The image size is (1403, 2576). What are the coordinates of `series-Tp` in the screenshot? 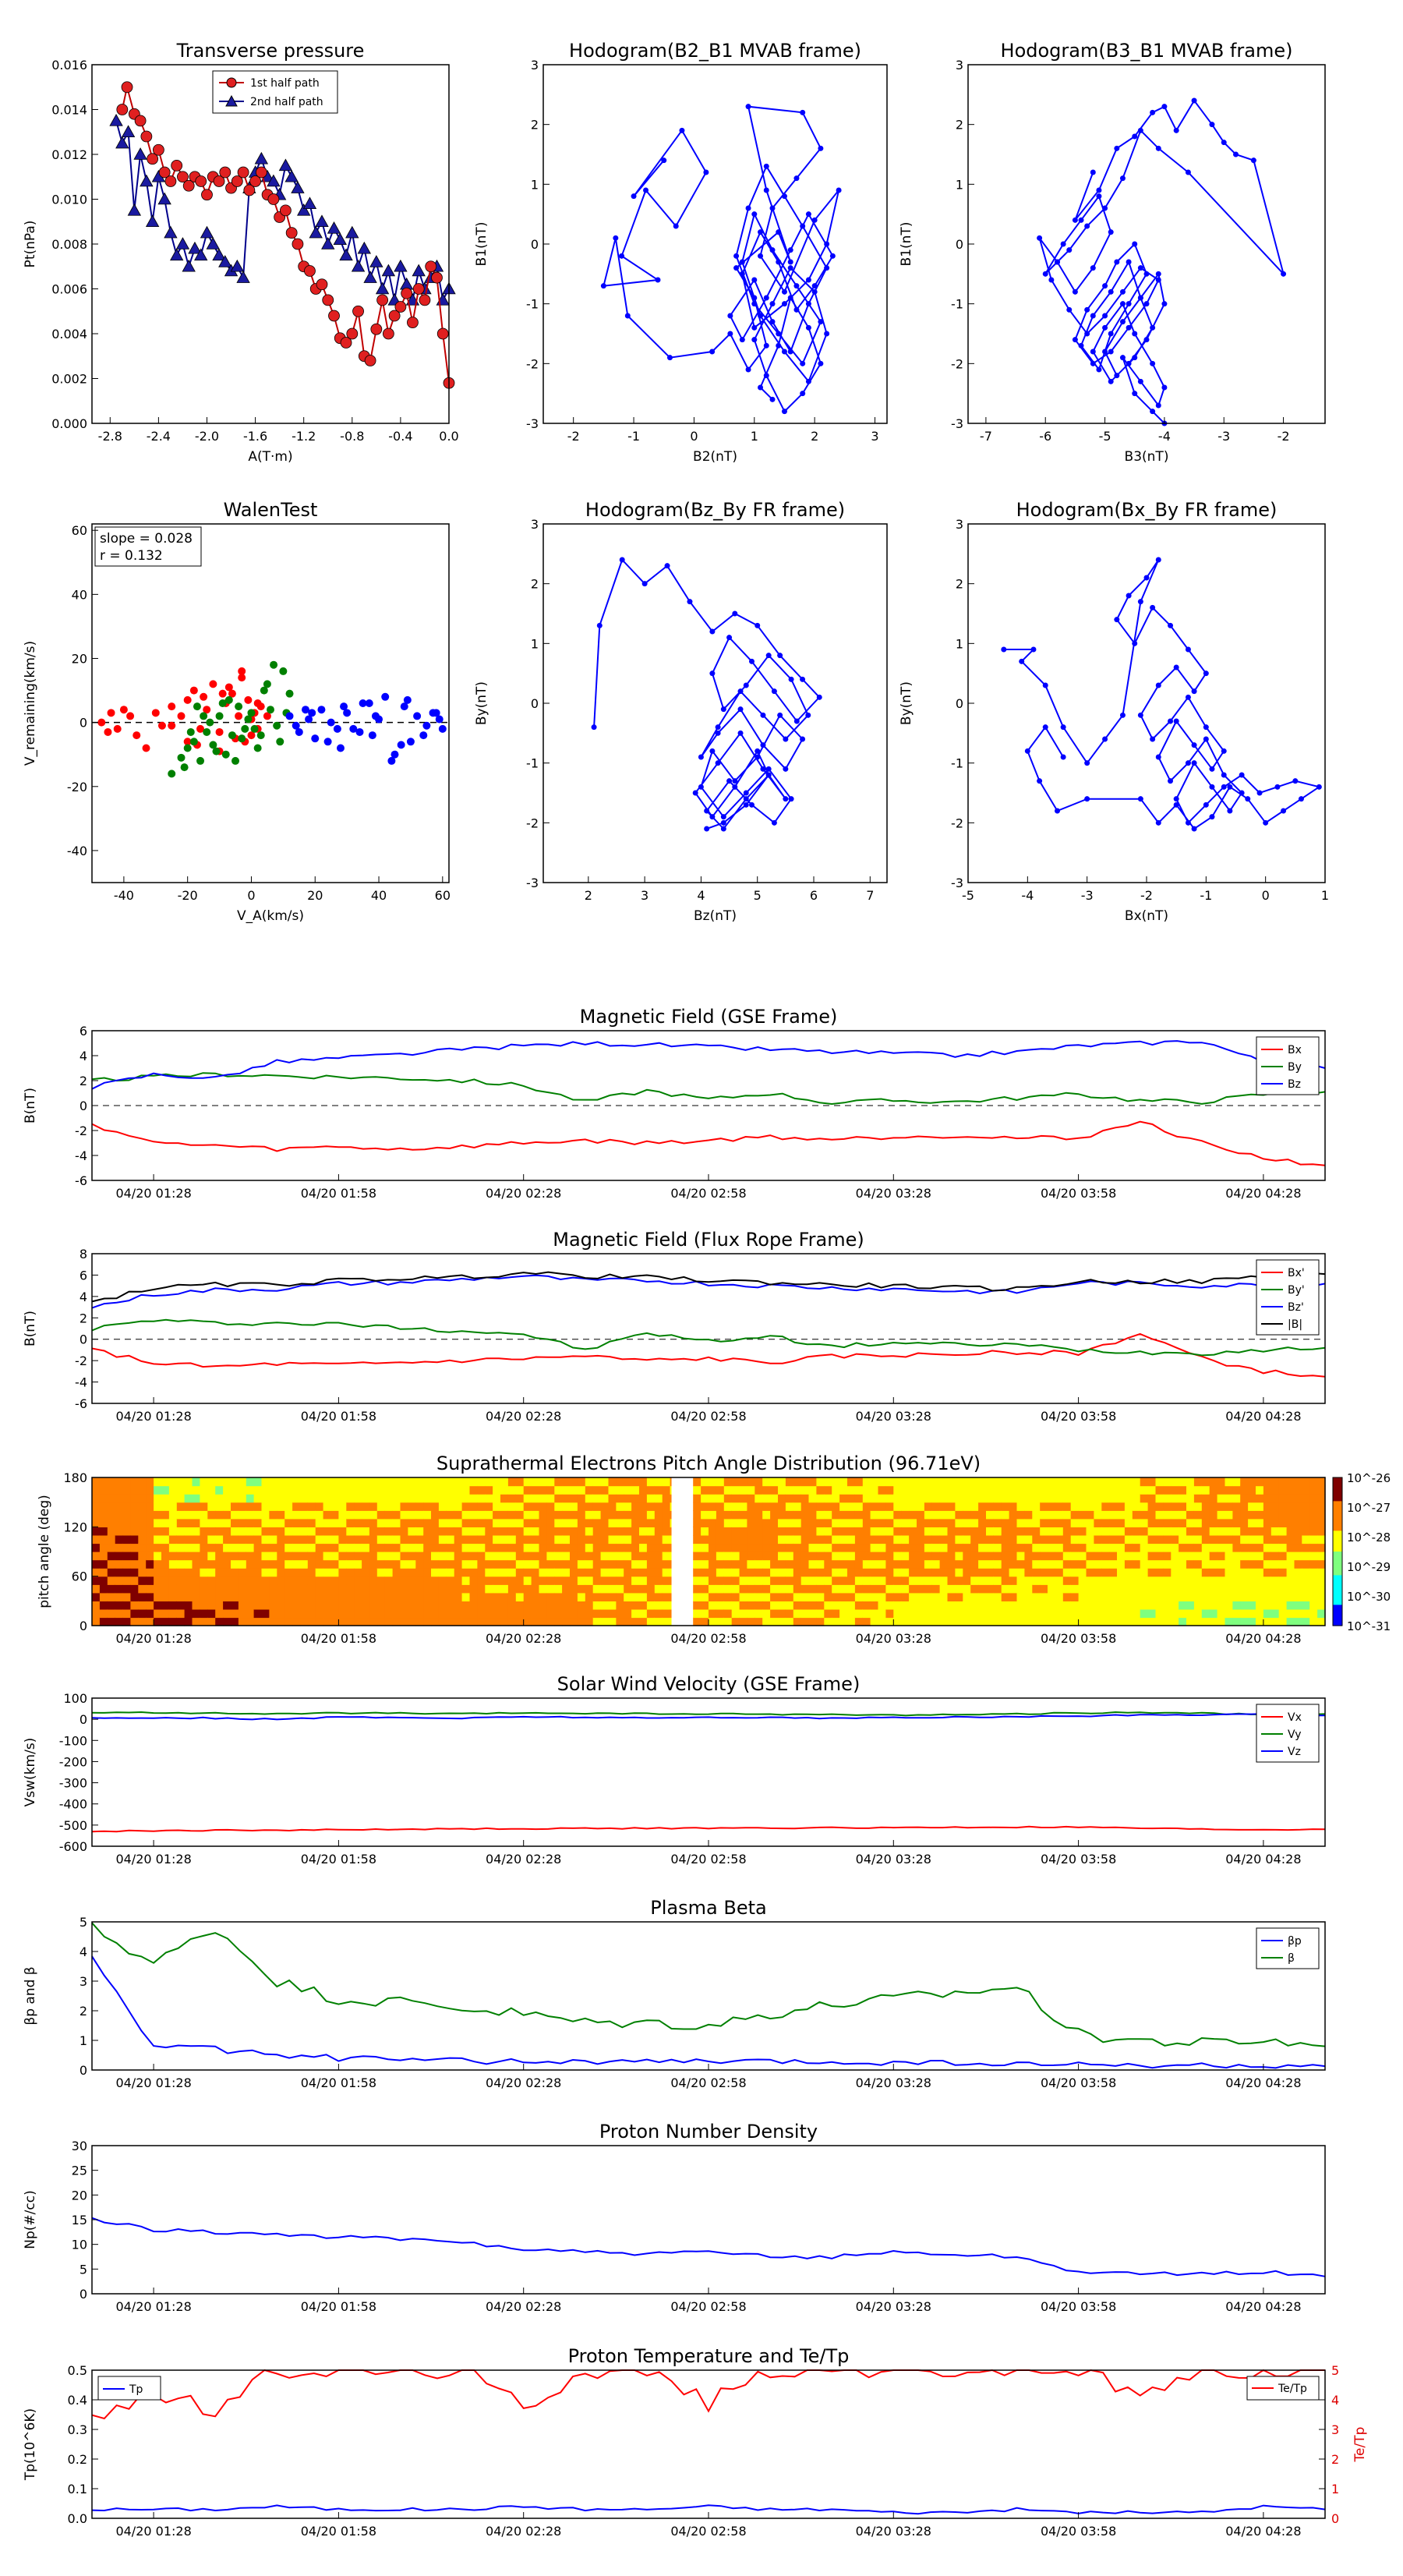 It's located at (708, 2509).